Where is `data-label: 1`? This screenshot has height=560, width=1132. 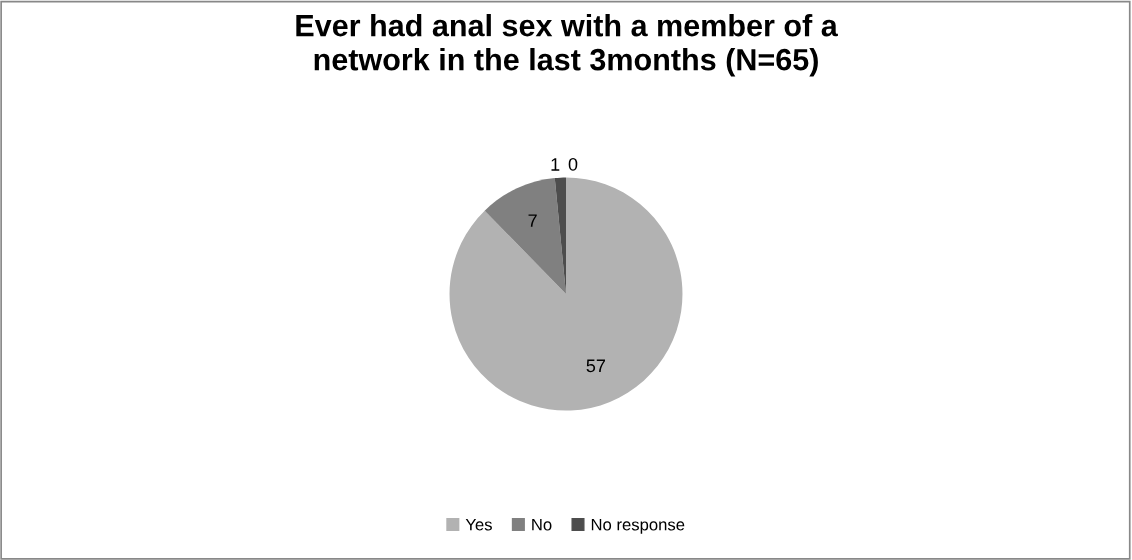
data-label: 1 is located at coordinates (555, 164).